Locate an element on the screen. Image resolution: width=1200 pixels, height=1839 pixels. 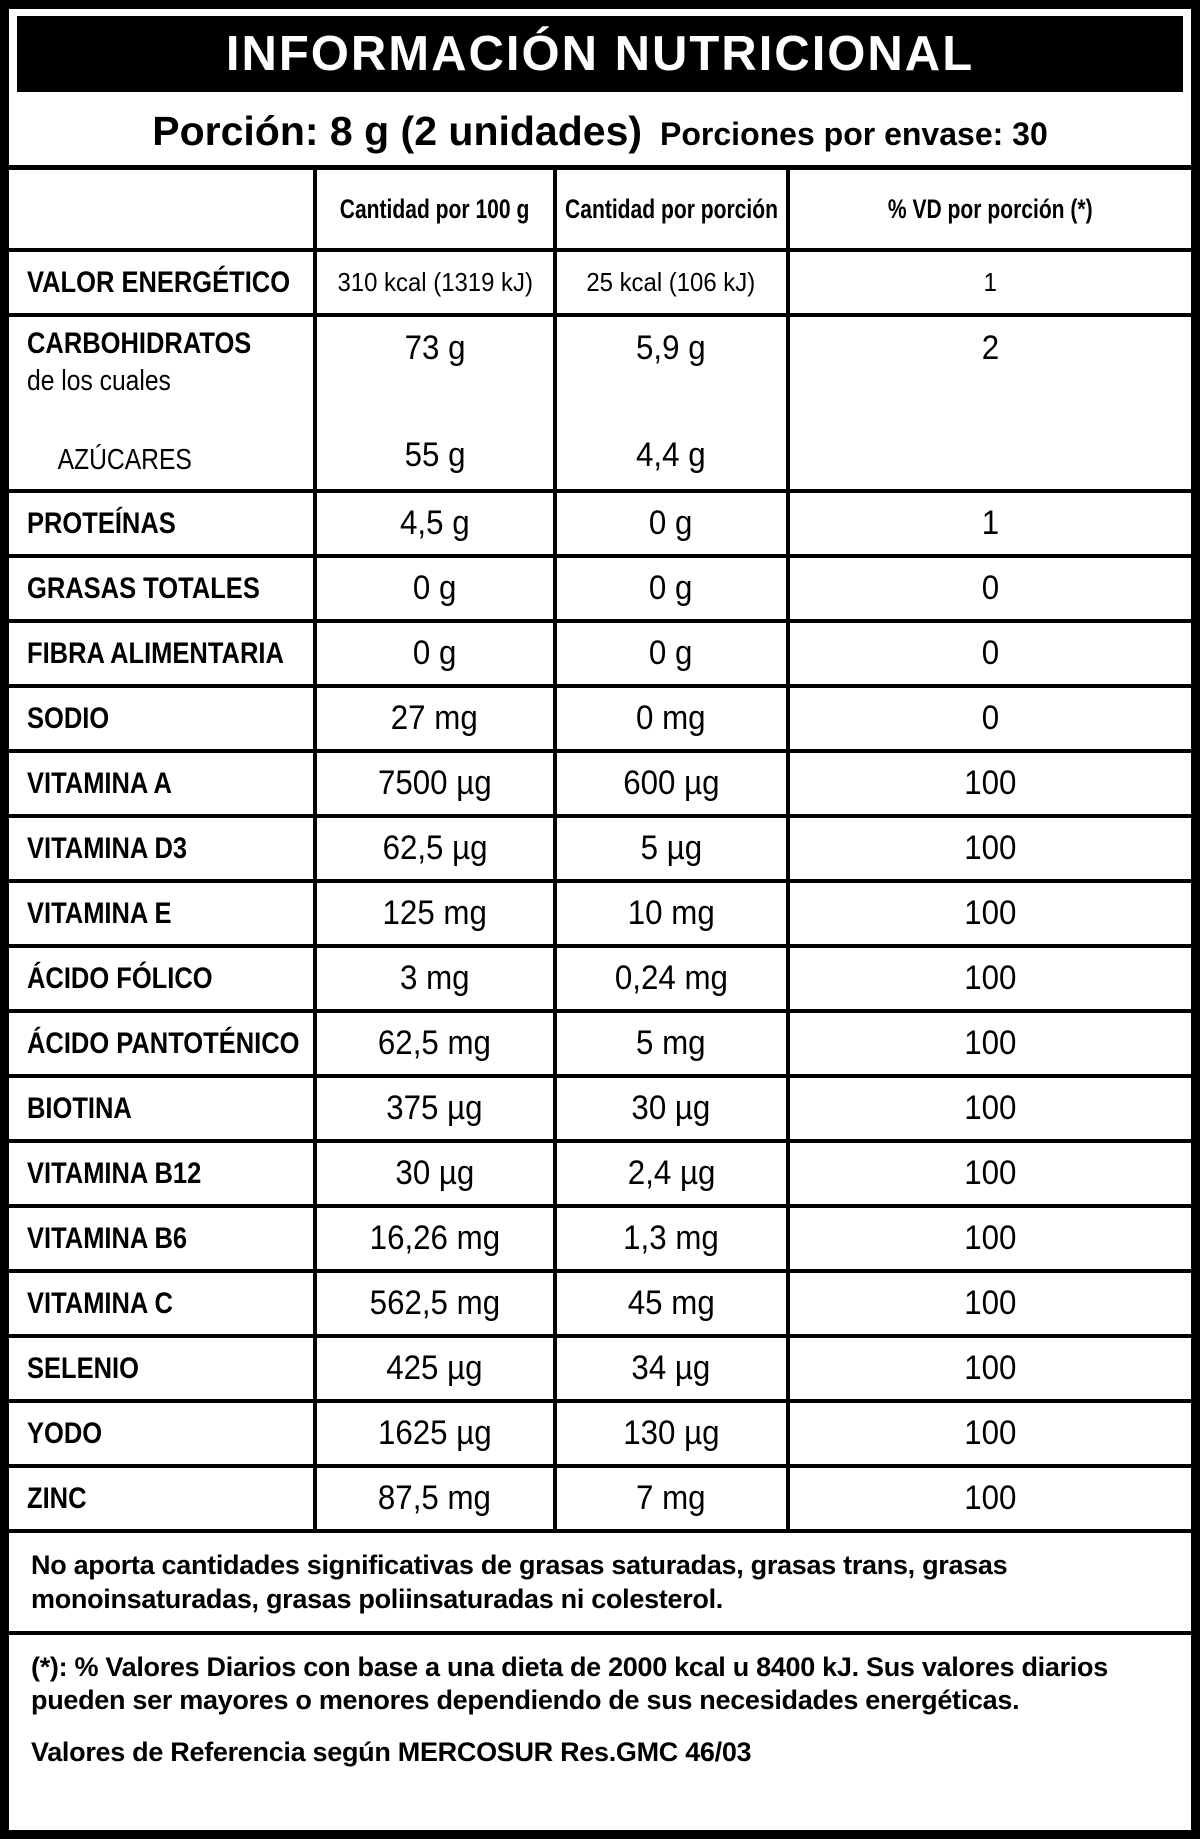
value-per-100g-cell: 0 g is located at coordinates (432, 588).